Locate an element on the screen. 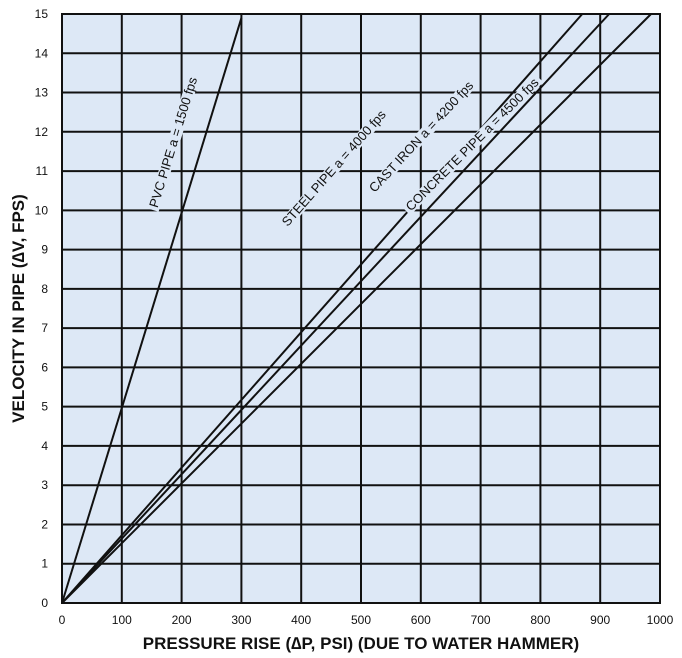 The height and width of the screenshot is (658, 682). y-tick-label: 14 is located at coordinates (42, 53).